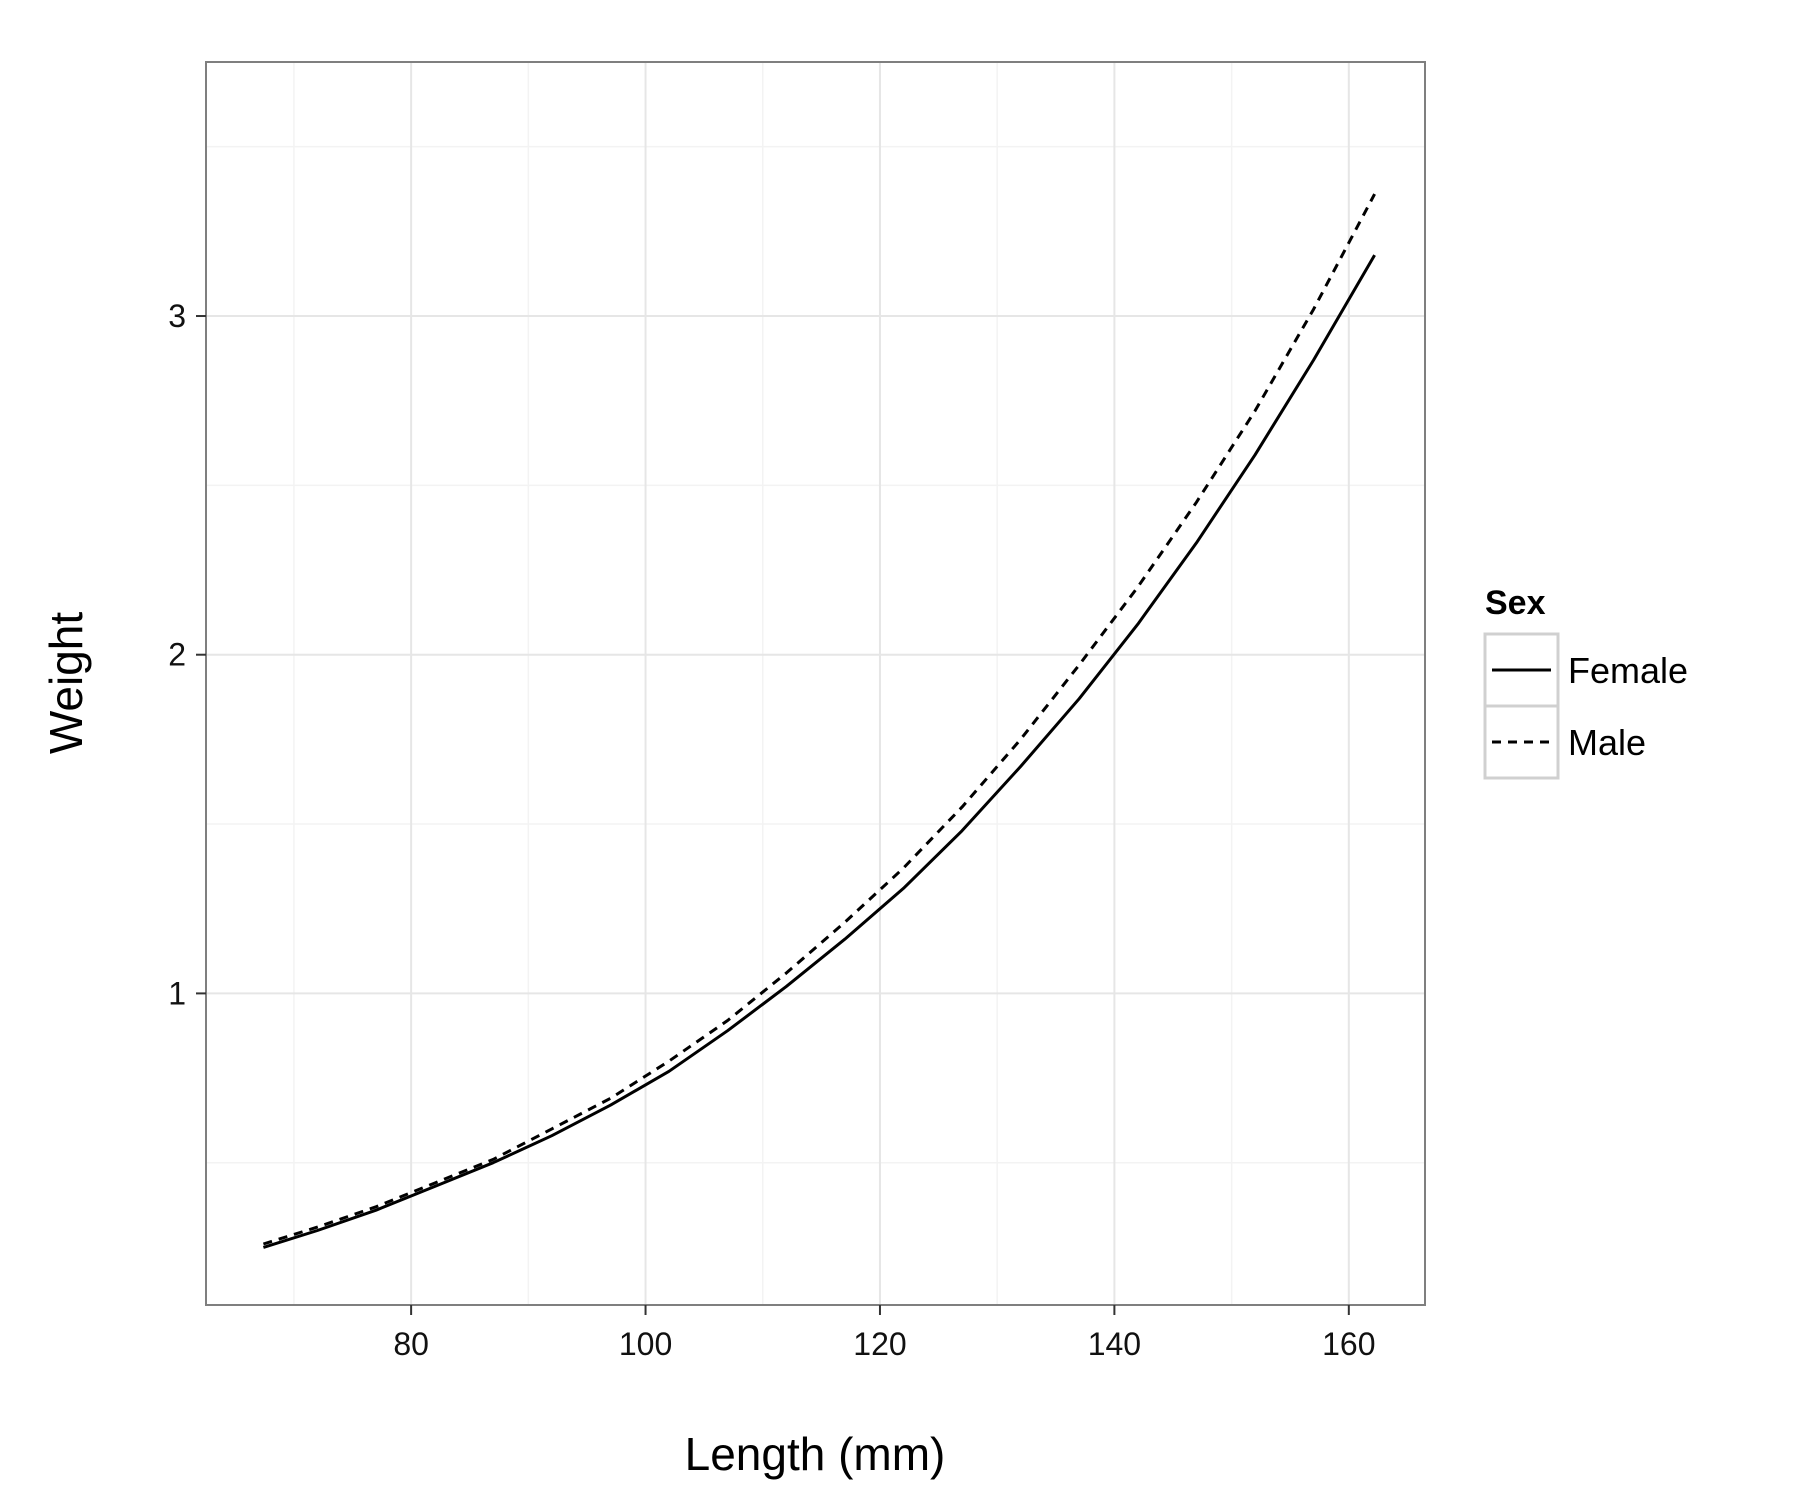  What do you see at coordinates (177, 655) in the screenshot?
I see `y-tick-label: 2` at bounding box center [177, 655].